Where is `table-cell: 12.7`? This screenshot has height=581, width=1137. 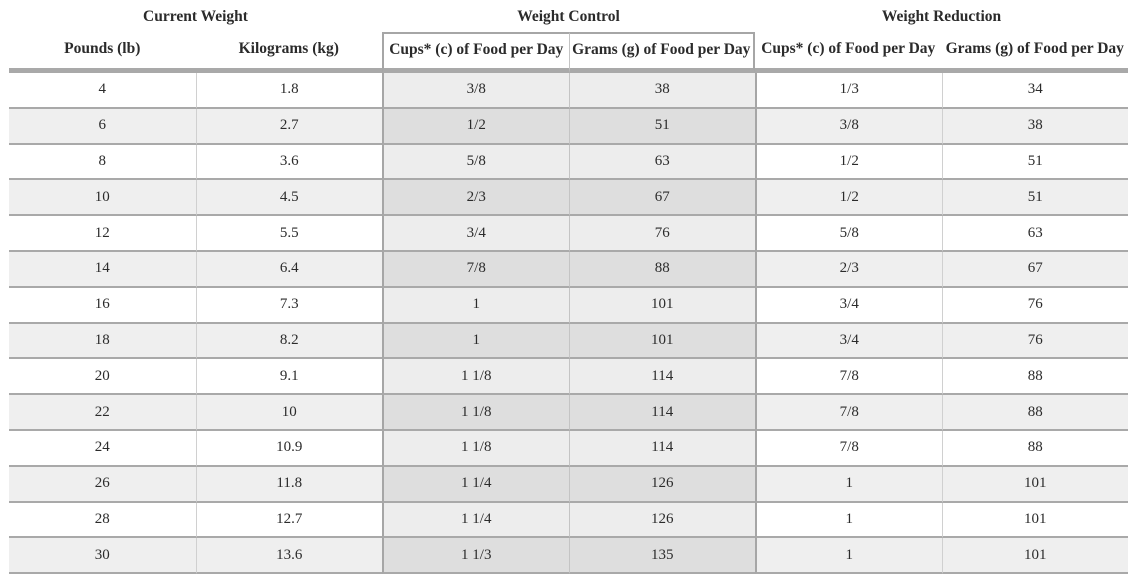
table-cell: 12.7 is located at coordinates (288, 520).